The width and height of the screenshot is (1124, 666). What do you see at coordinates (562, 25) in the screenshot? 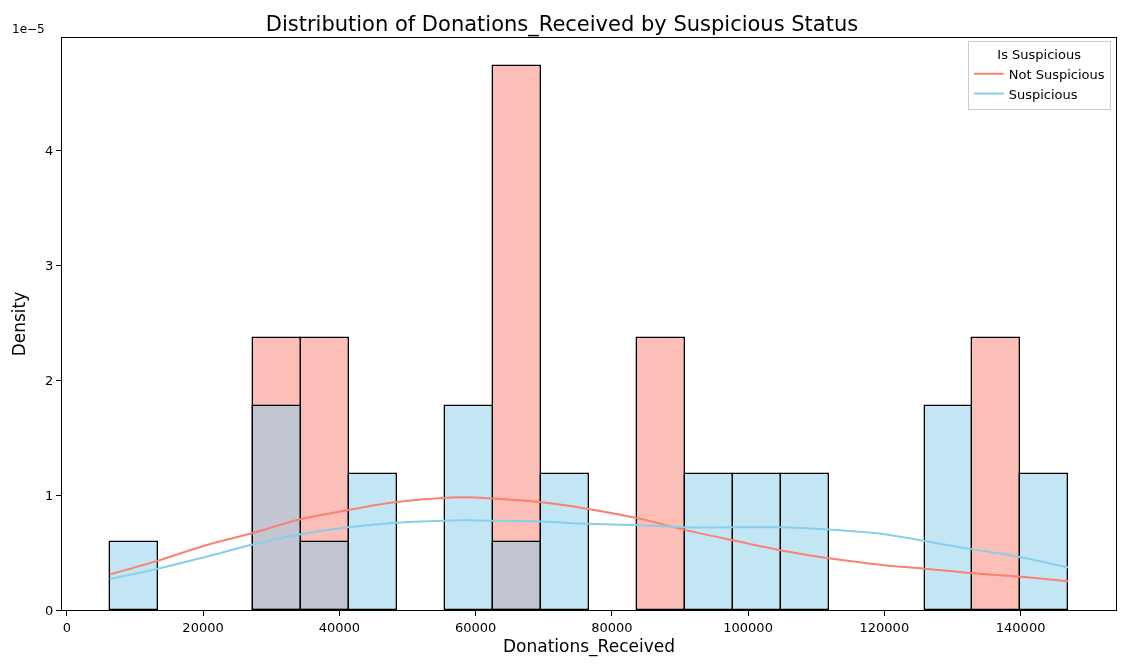
I see `chart-title: Distribution of Donations_Received by Suspicious Status` at bounding box center [562, 25].